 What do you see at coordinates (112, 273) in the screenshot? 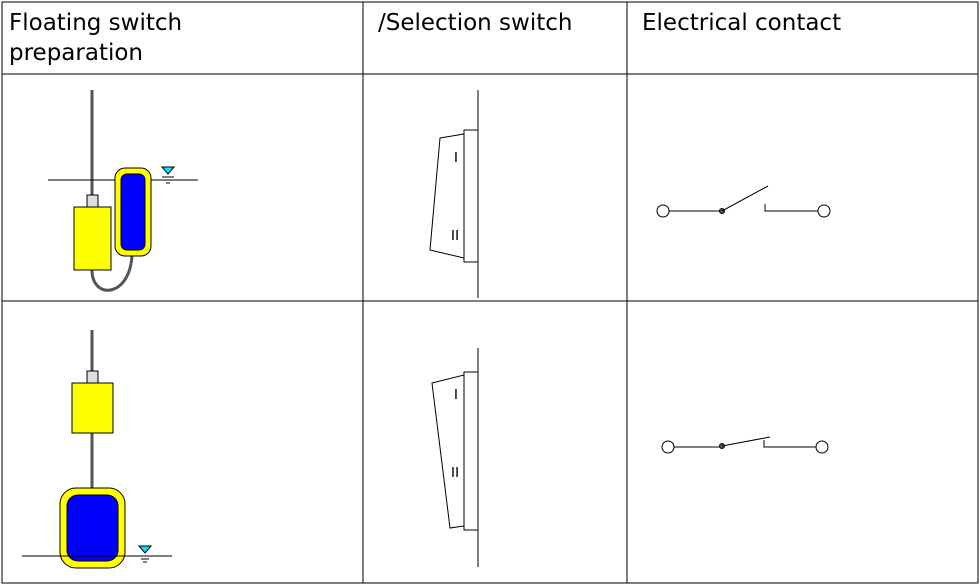
I see `cable` at bounding box center [112, 273].